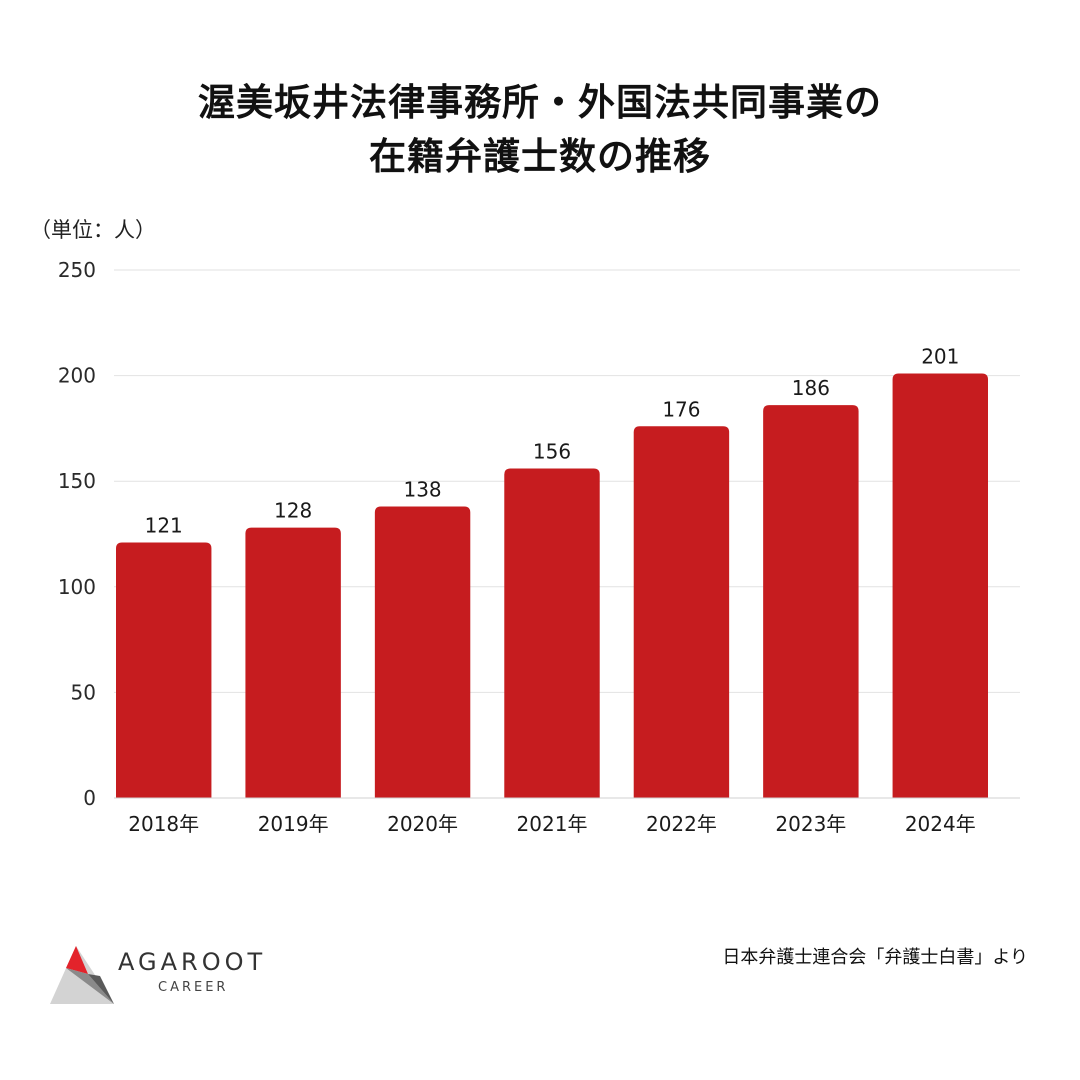  Describe the element at coordinates (940, 824) in the screenshot. I see `x-tick-label: 2024年` at that location.